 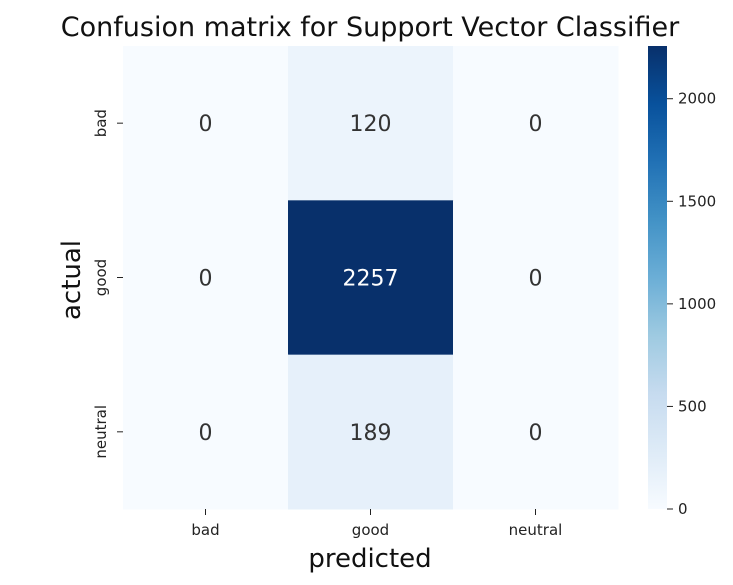 I want to click on y-axis-ticks: bad good neutral, so click(x=107, y=284).